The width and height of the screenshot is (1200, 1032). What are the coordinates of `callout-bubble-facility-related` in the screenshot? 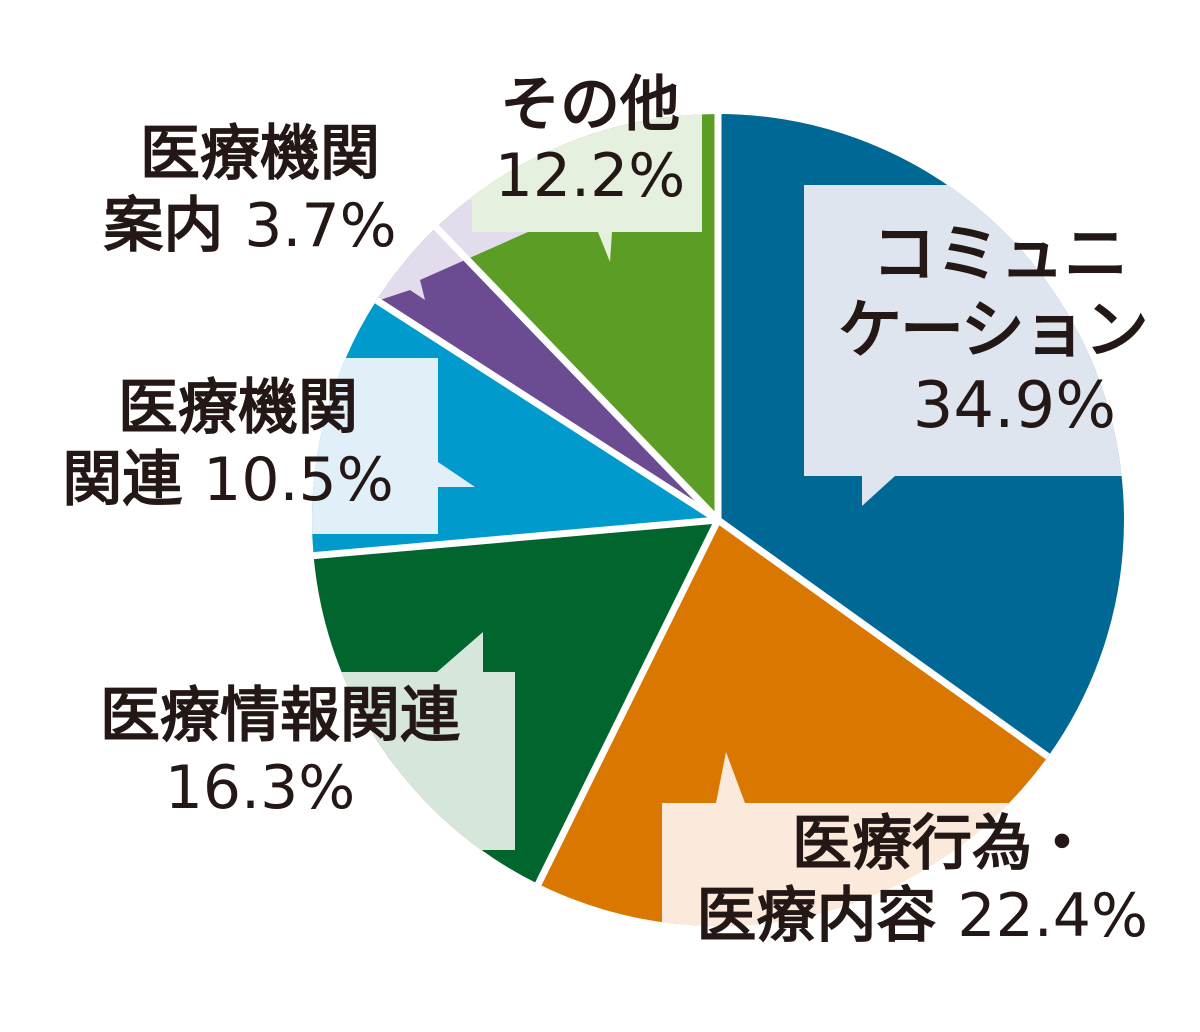 It's located at (393, 446).